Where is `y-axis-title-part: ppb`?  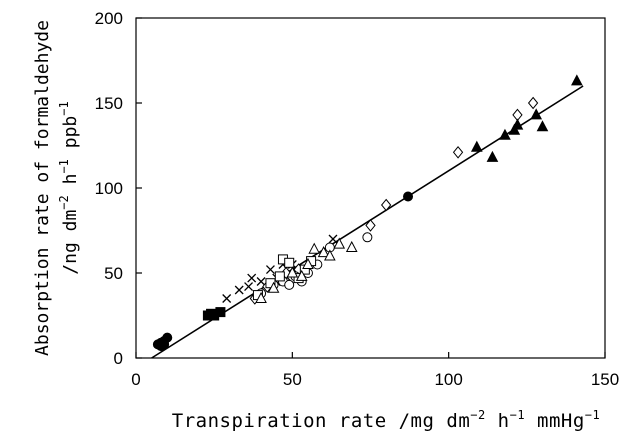 y-axis-title-part: ppb is located at coordinates (70, 137).